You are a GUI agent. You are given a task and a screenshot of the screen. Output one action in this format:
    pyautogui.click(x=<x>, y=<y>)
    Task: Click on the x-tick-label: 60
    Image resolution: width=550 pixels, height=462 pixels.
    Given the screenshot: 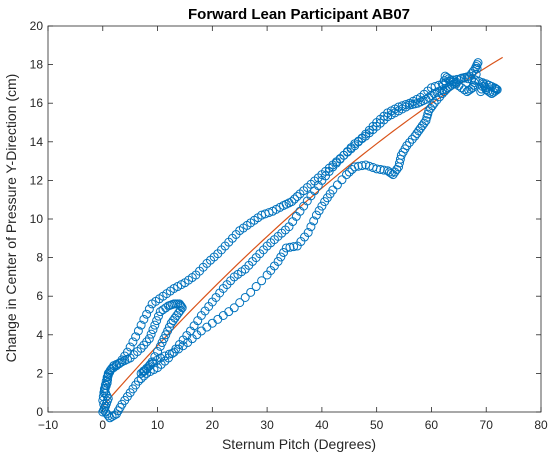 What is the action you would take?
    pyautogui.click(x=432, y=425)
    